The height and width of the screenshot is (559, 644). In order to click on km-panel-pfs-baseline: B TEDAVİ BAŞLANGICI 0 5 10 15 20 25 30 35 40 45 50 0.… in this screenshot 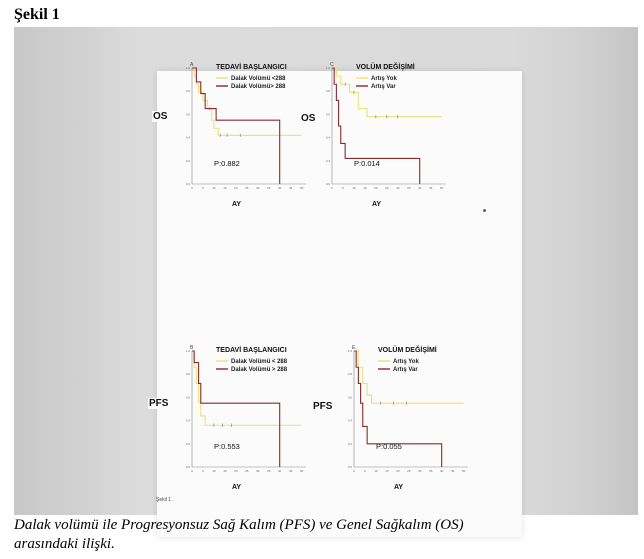, I will do `click(244, 417)`.